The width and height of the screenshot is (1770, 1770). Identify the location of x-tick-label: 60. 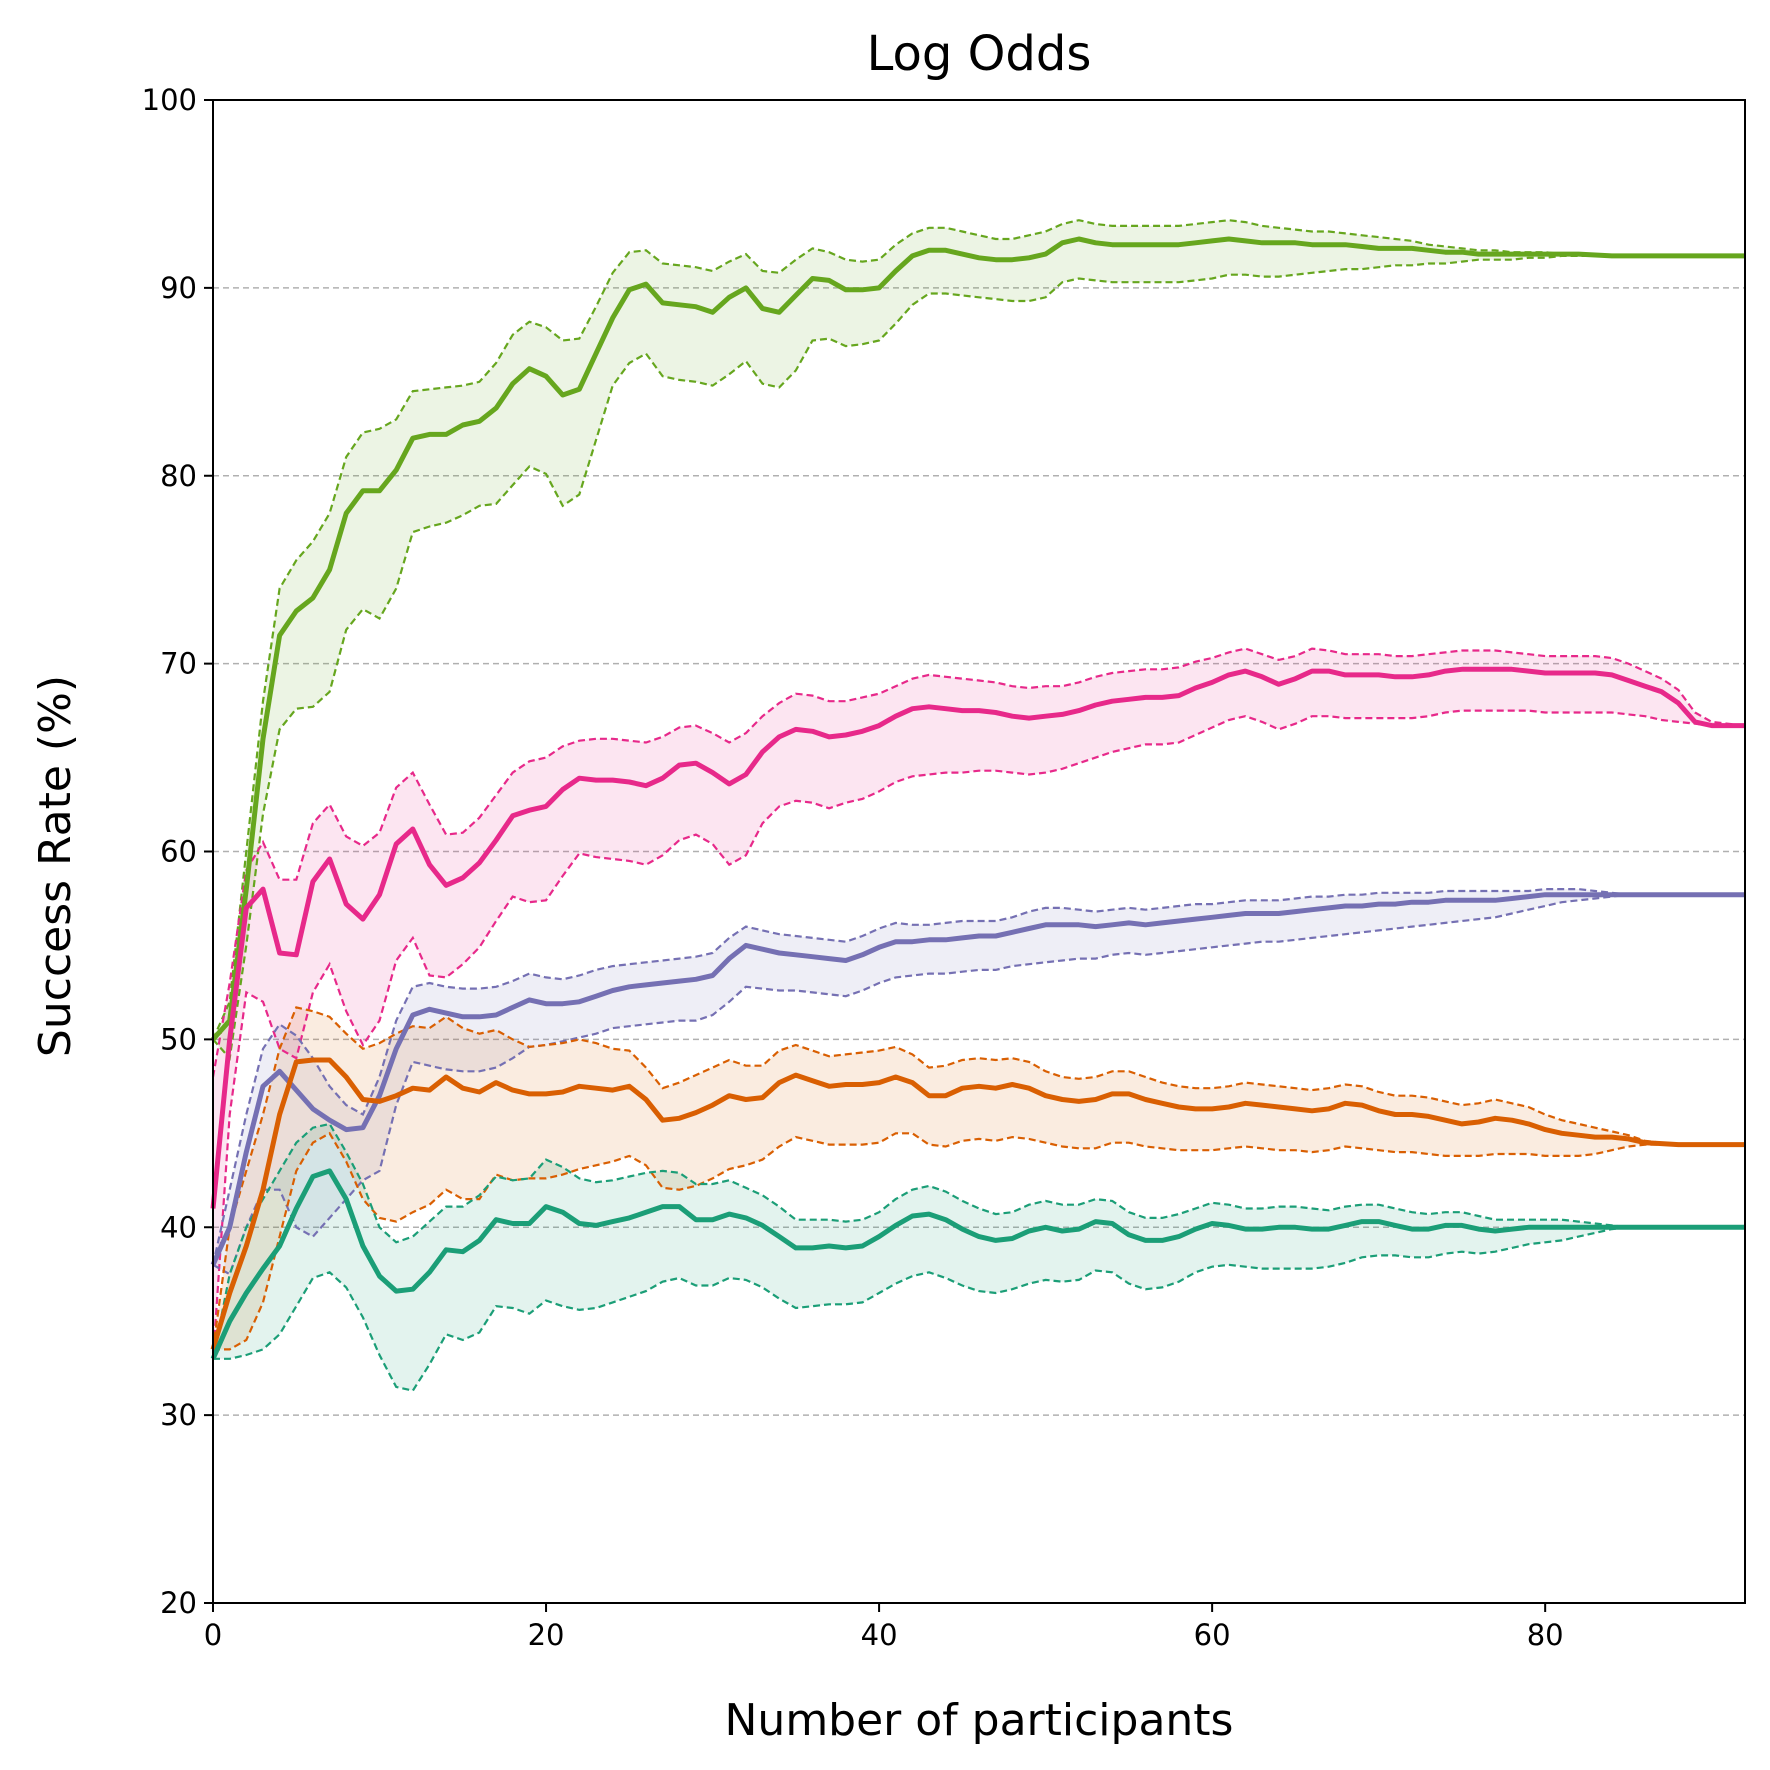
(1212, 1635).